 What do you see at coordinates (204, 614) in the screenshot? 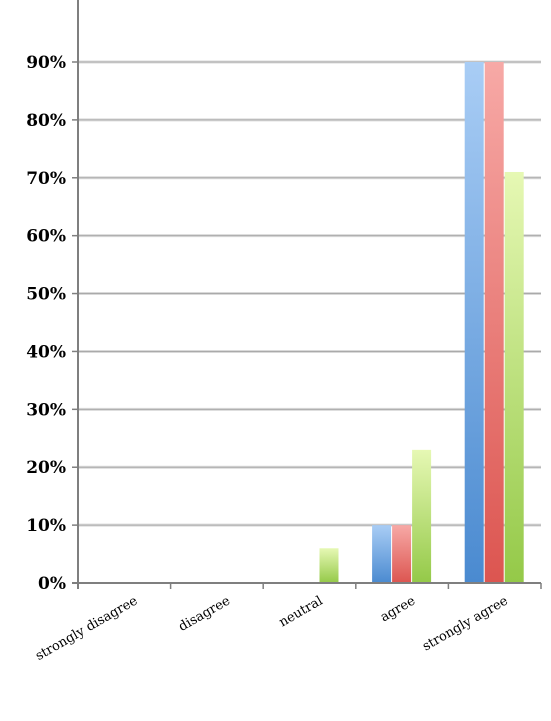
I see `x-tick-label: disagree` at bounding box center [204, 614].